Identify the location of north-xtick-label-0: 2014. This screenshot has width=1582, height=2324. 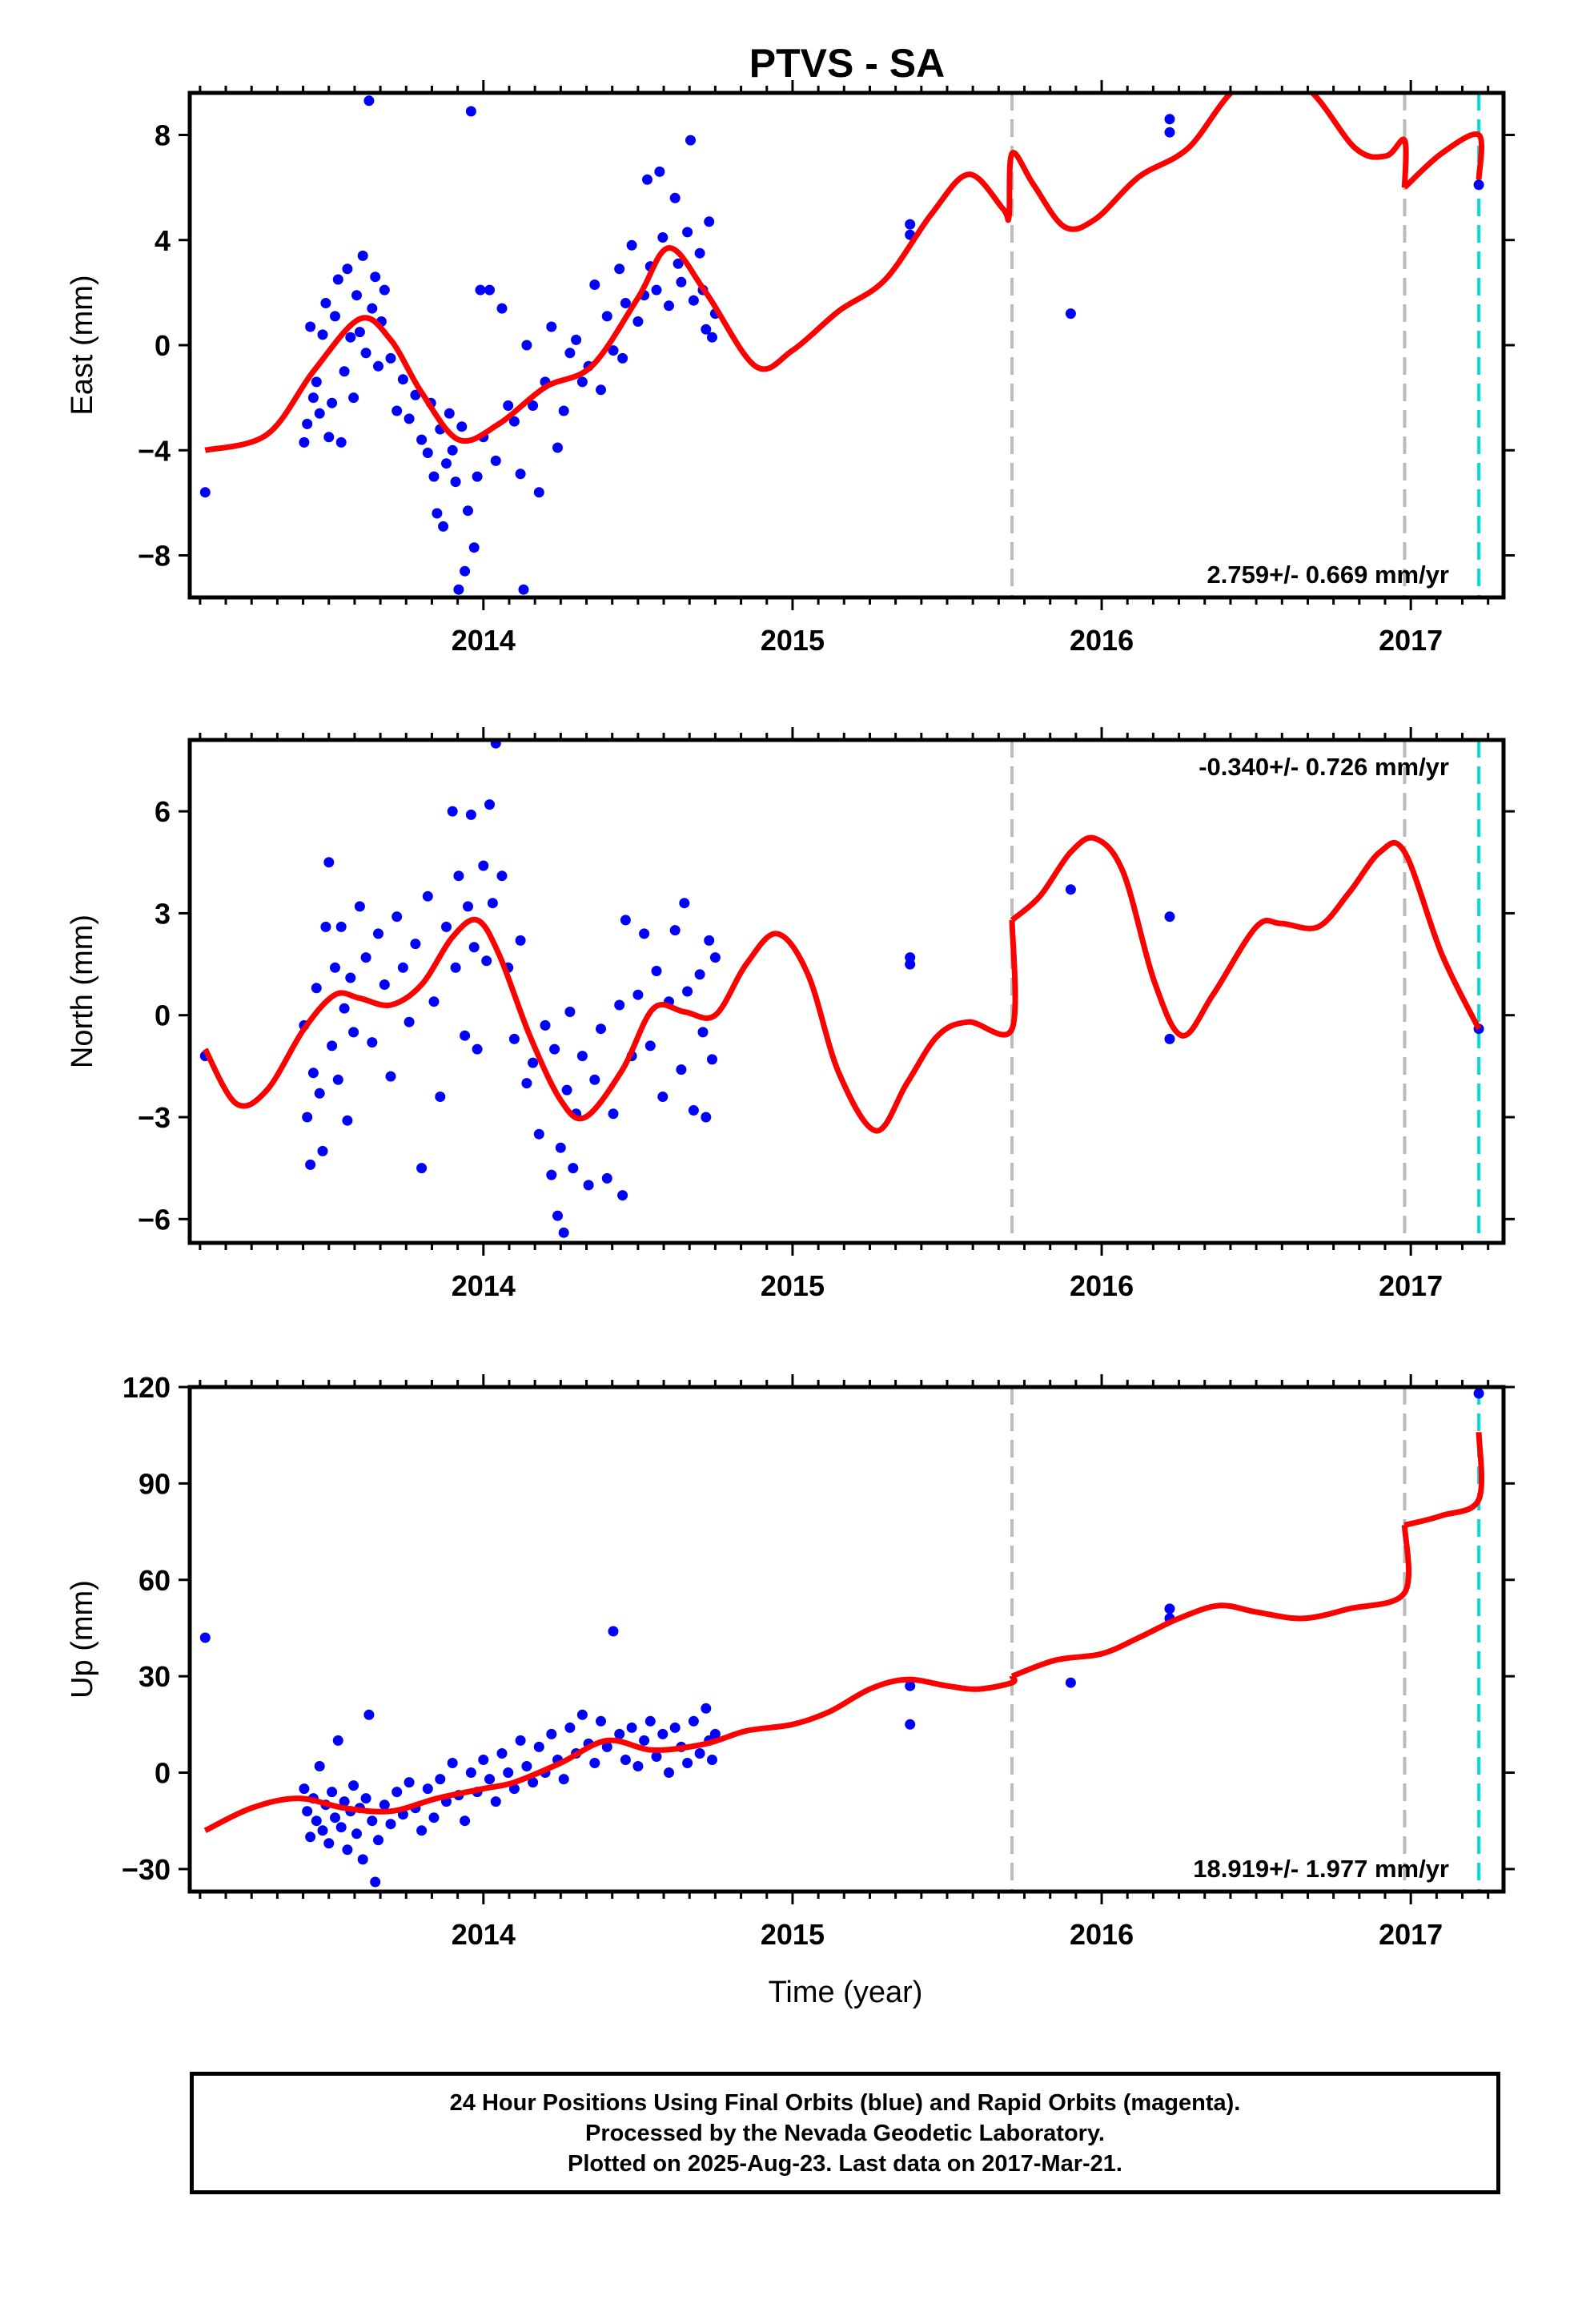
(484, 1285).